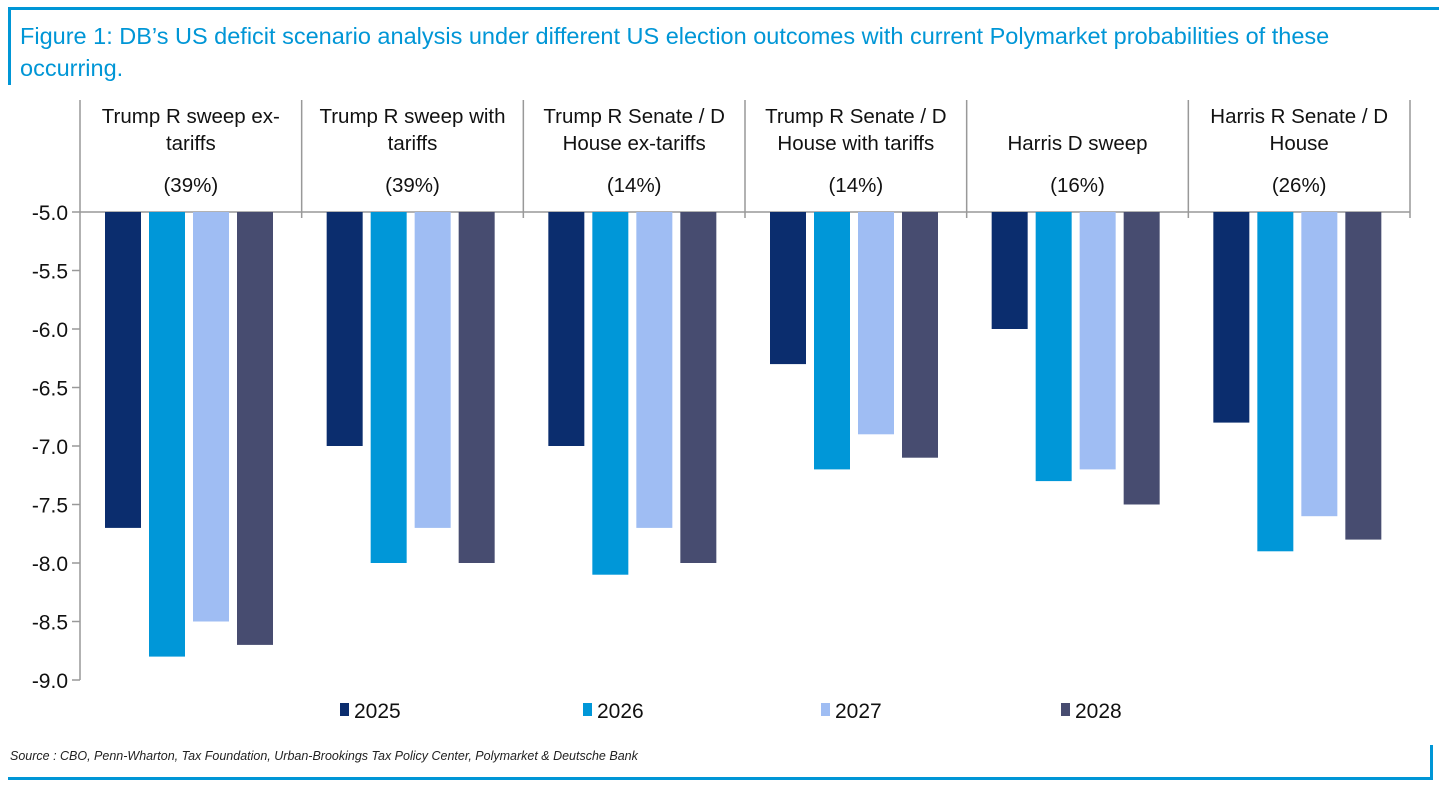 The height and width of the screenshot is (791, 1439). I want to click on y-tick-label: -9.0, so click(50, 681).